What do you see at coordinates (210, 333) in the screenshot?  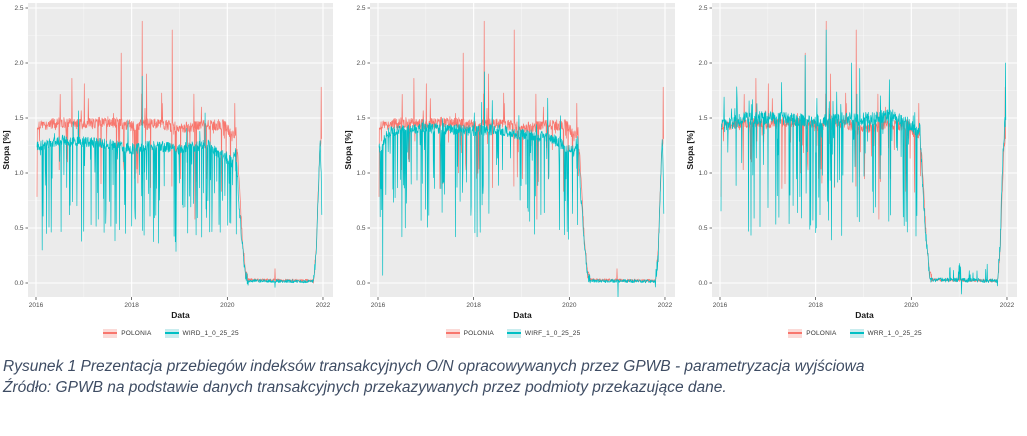 I see `legend-label: WIRD_1_0_25_25` at bounding box center [210, 333].